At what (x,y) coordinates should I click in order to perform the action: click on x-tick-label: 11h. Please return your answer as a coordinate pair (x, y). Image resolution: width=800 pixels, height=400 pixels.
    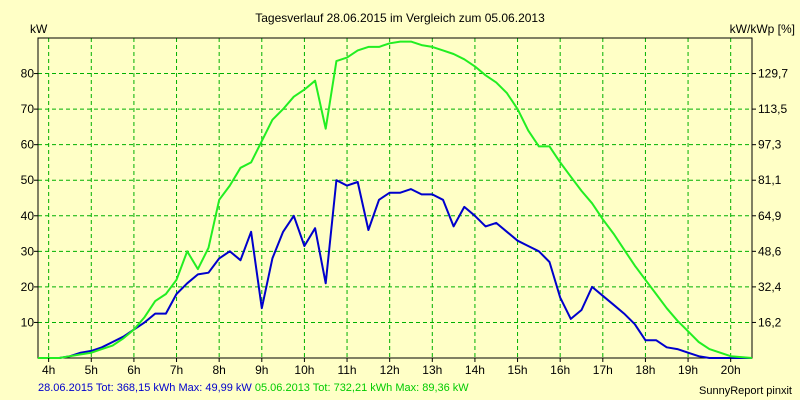
    Looking at the image, I should click on (346, 370).